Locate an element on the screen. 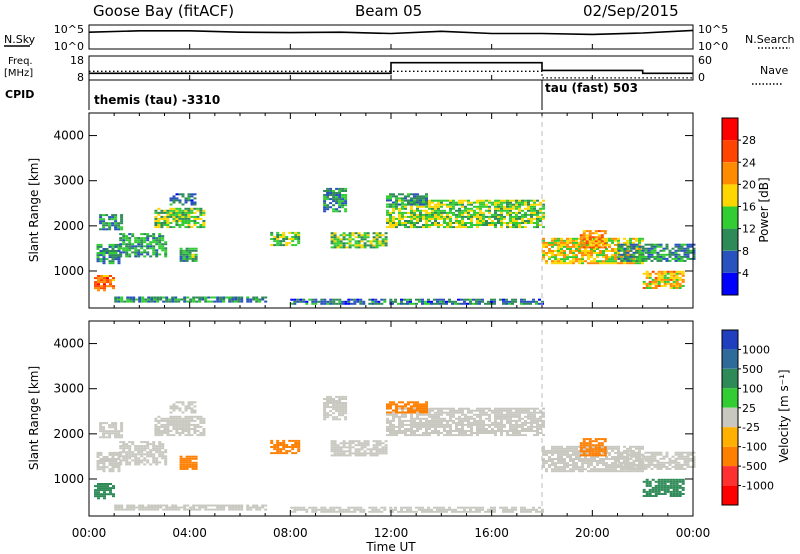 This screenshot has height=554, width=800. date-title: 02/Sep/2015 is located at coordinates (631, 11).